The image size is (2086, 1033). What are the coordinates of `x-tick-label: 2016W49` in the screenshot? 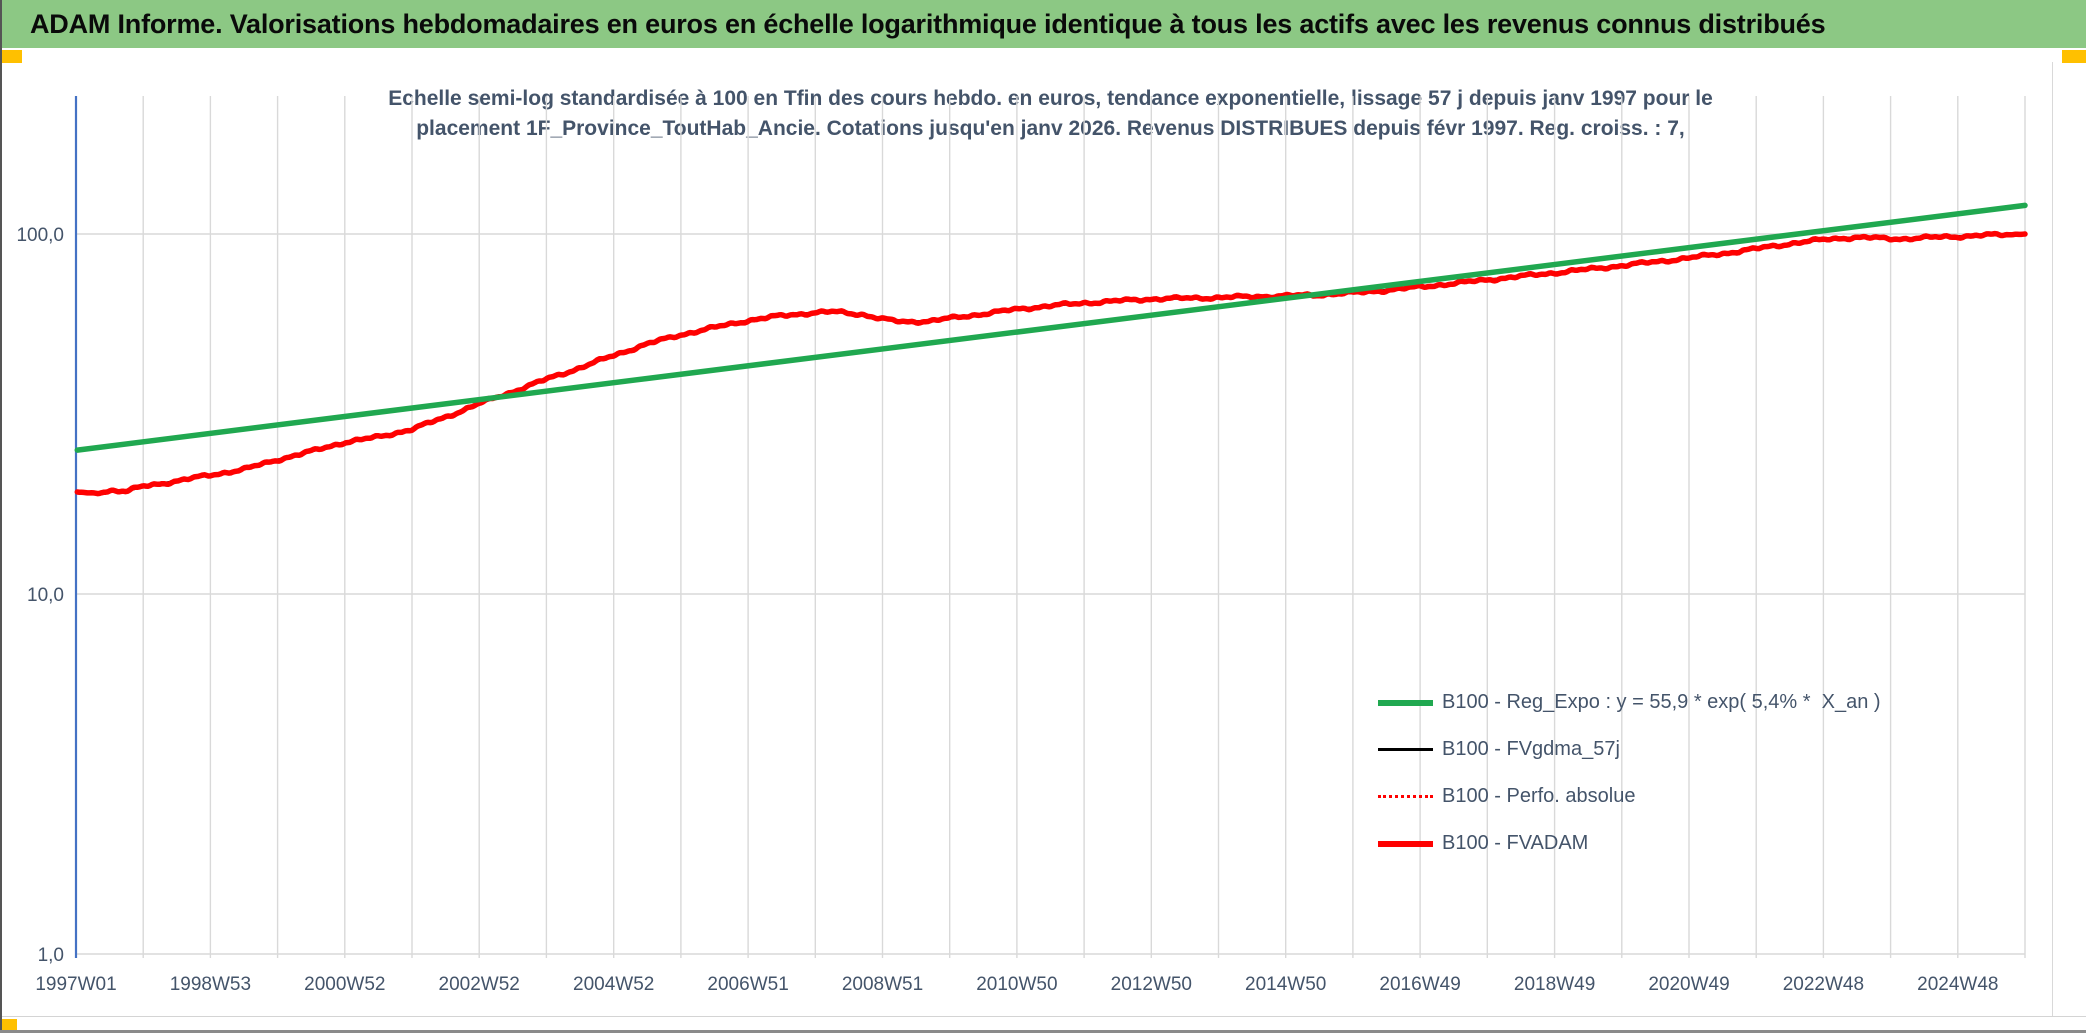 It's located at (1419, 984).